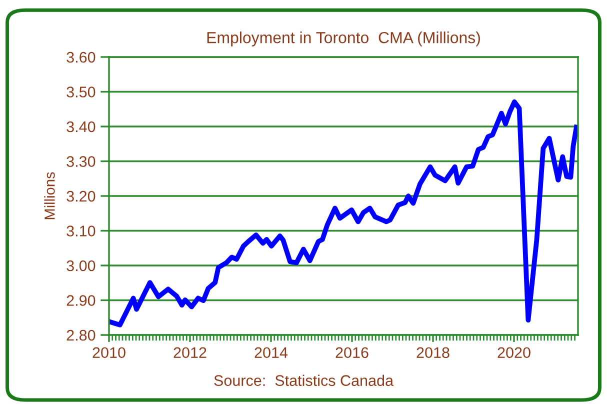 This screenshot has height=404, width=607. Describe the element at coordinates (81, 266) in the screenshot. I see `y-tick-label: 3.00` at that location.